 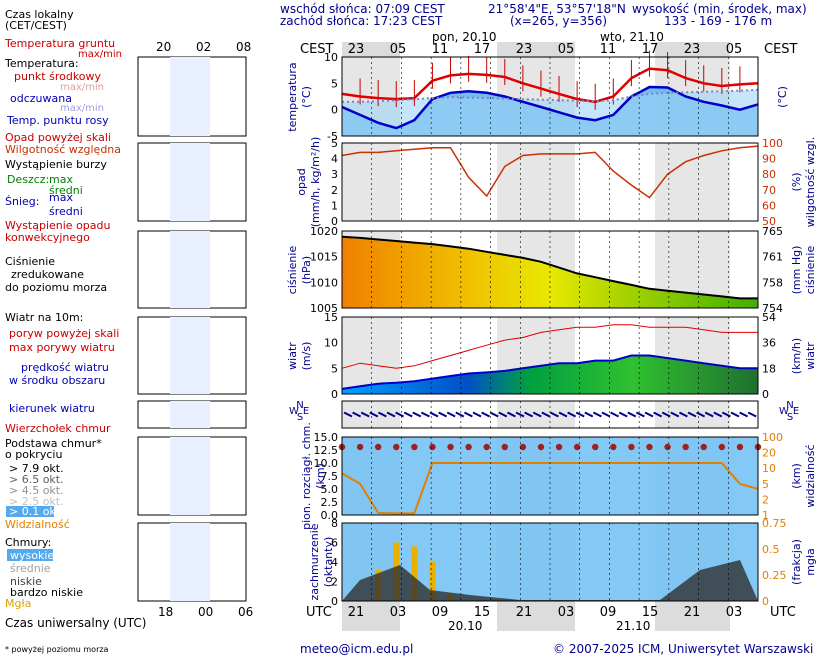 What do you see at coordinates (633, 626) in the screenshot?
I see `utc-date-2: 21.10` at bounding box center [633, 626].